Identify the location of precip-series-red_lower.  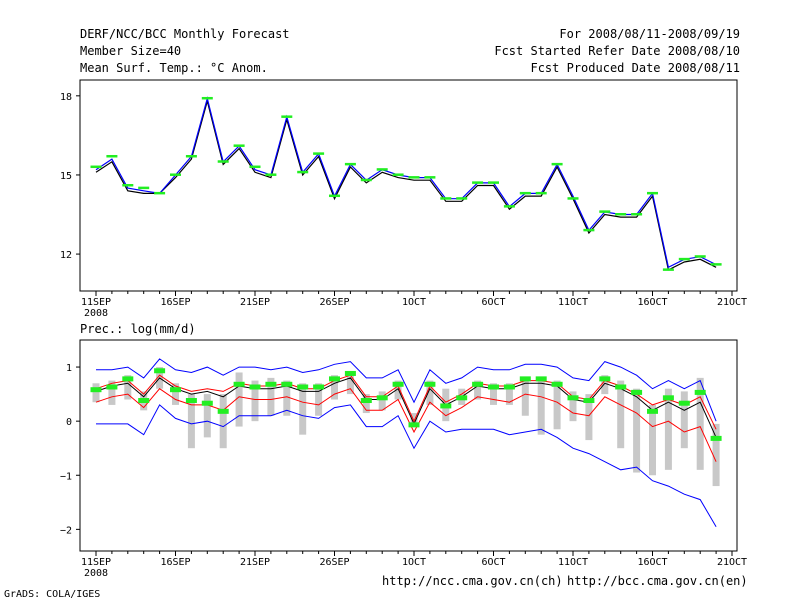
(406, 425).